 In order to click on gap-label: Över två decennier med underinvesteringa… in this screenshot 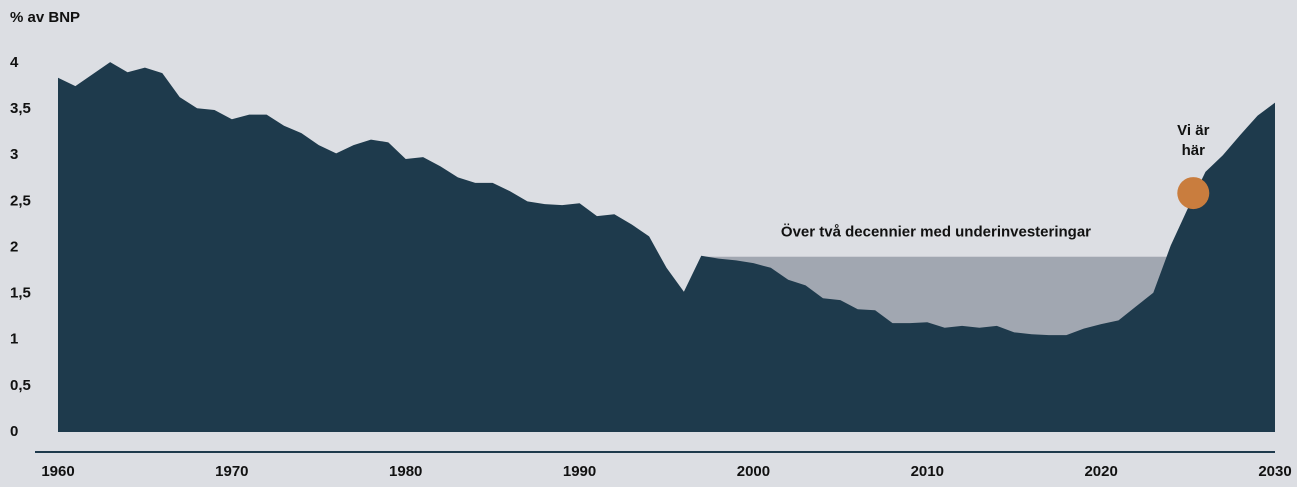, I will do `click(936, 232)`.